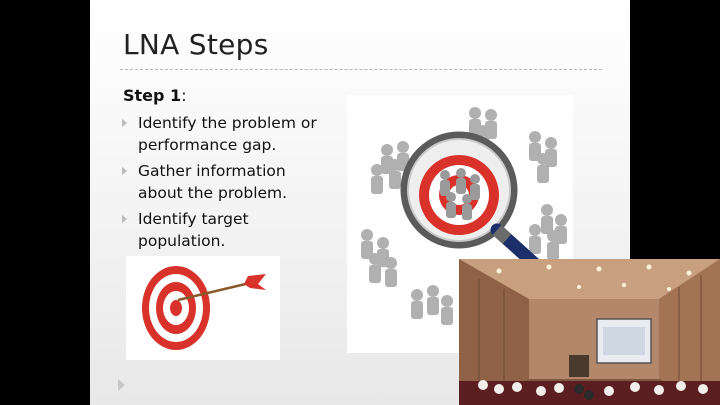 This screenshot has height=405, width=720. Describe the element at coordinates (152, 95) in the screenshot. I see `step-label: Step 1` at that location.